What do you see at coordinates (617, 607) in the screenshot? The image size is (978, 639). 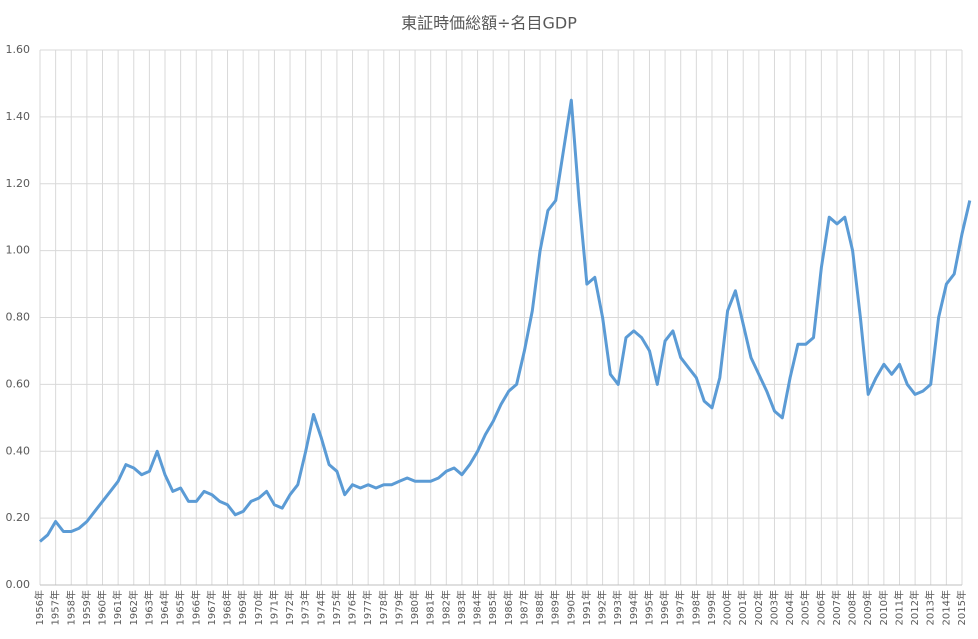 I see `x-tick-label: 1993年` at bounding box center [617, 607].